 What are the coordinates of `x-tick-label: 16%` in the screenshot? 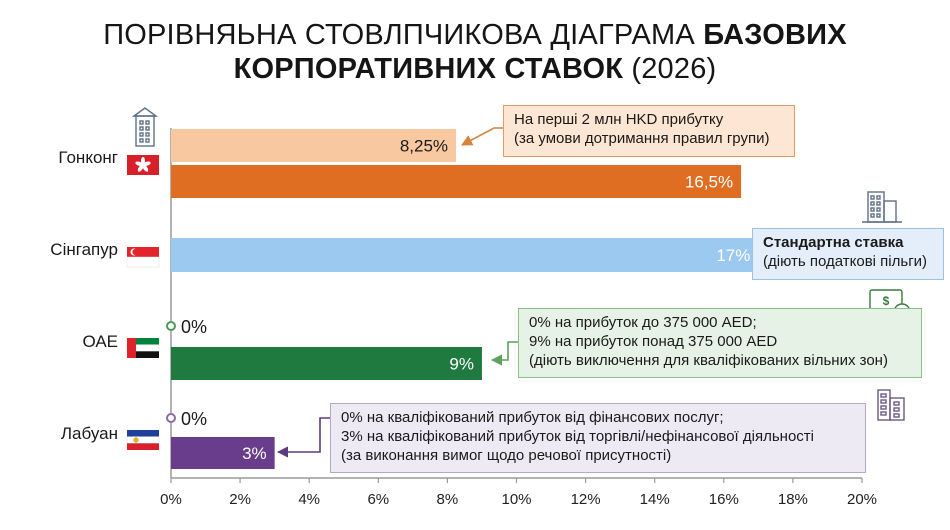 It's located at (724, 499).